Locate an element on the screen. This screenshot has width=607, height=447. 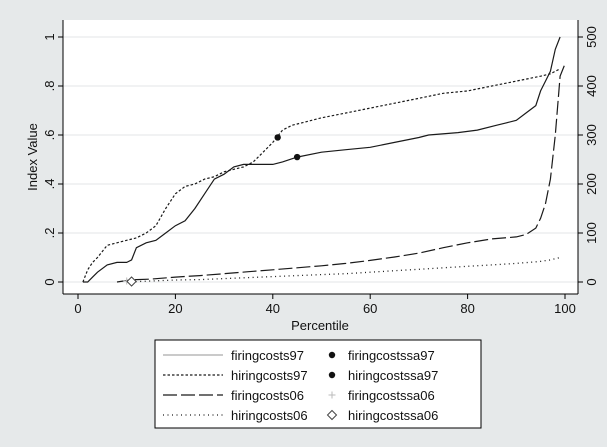
legend-label: firingcosts97 is located at coordinates (267, 355).